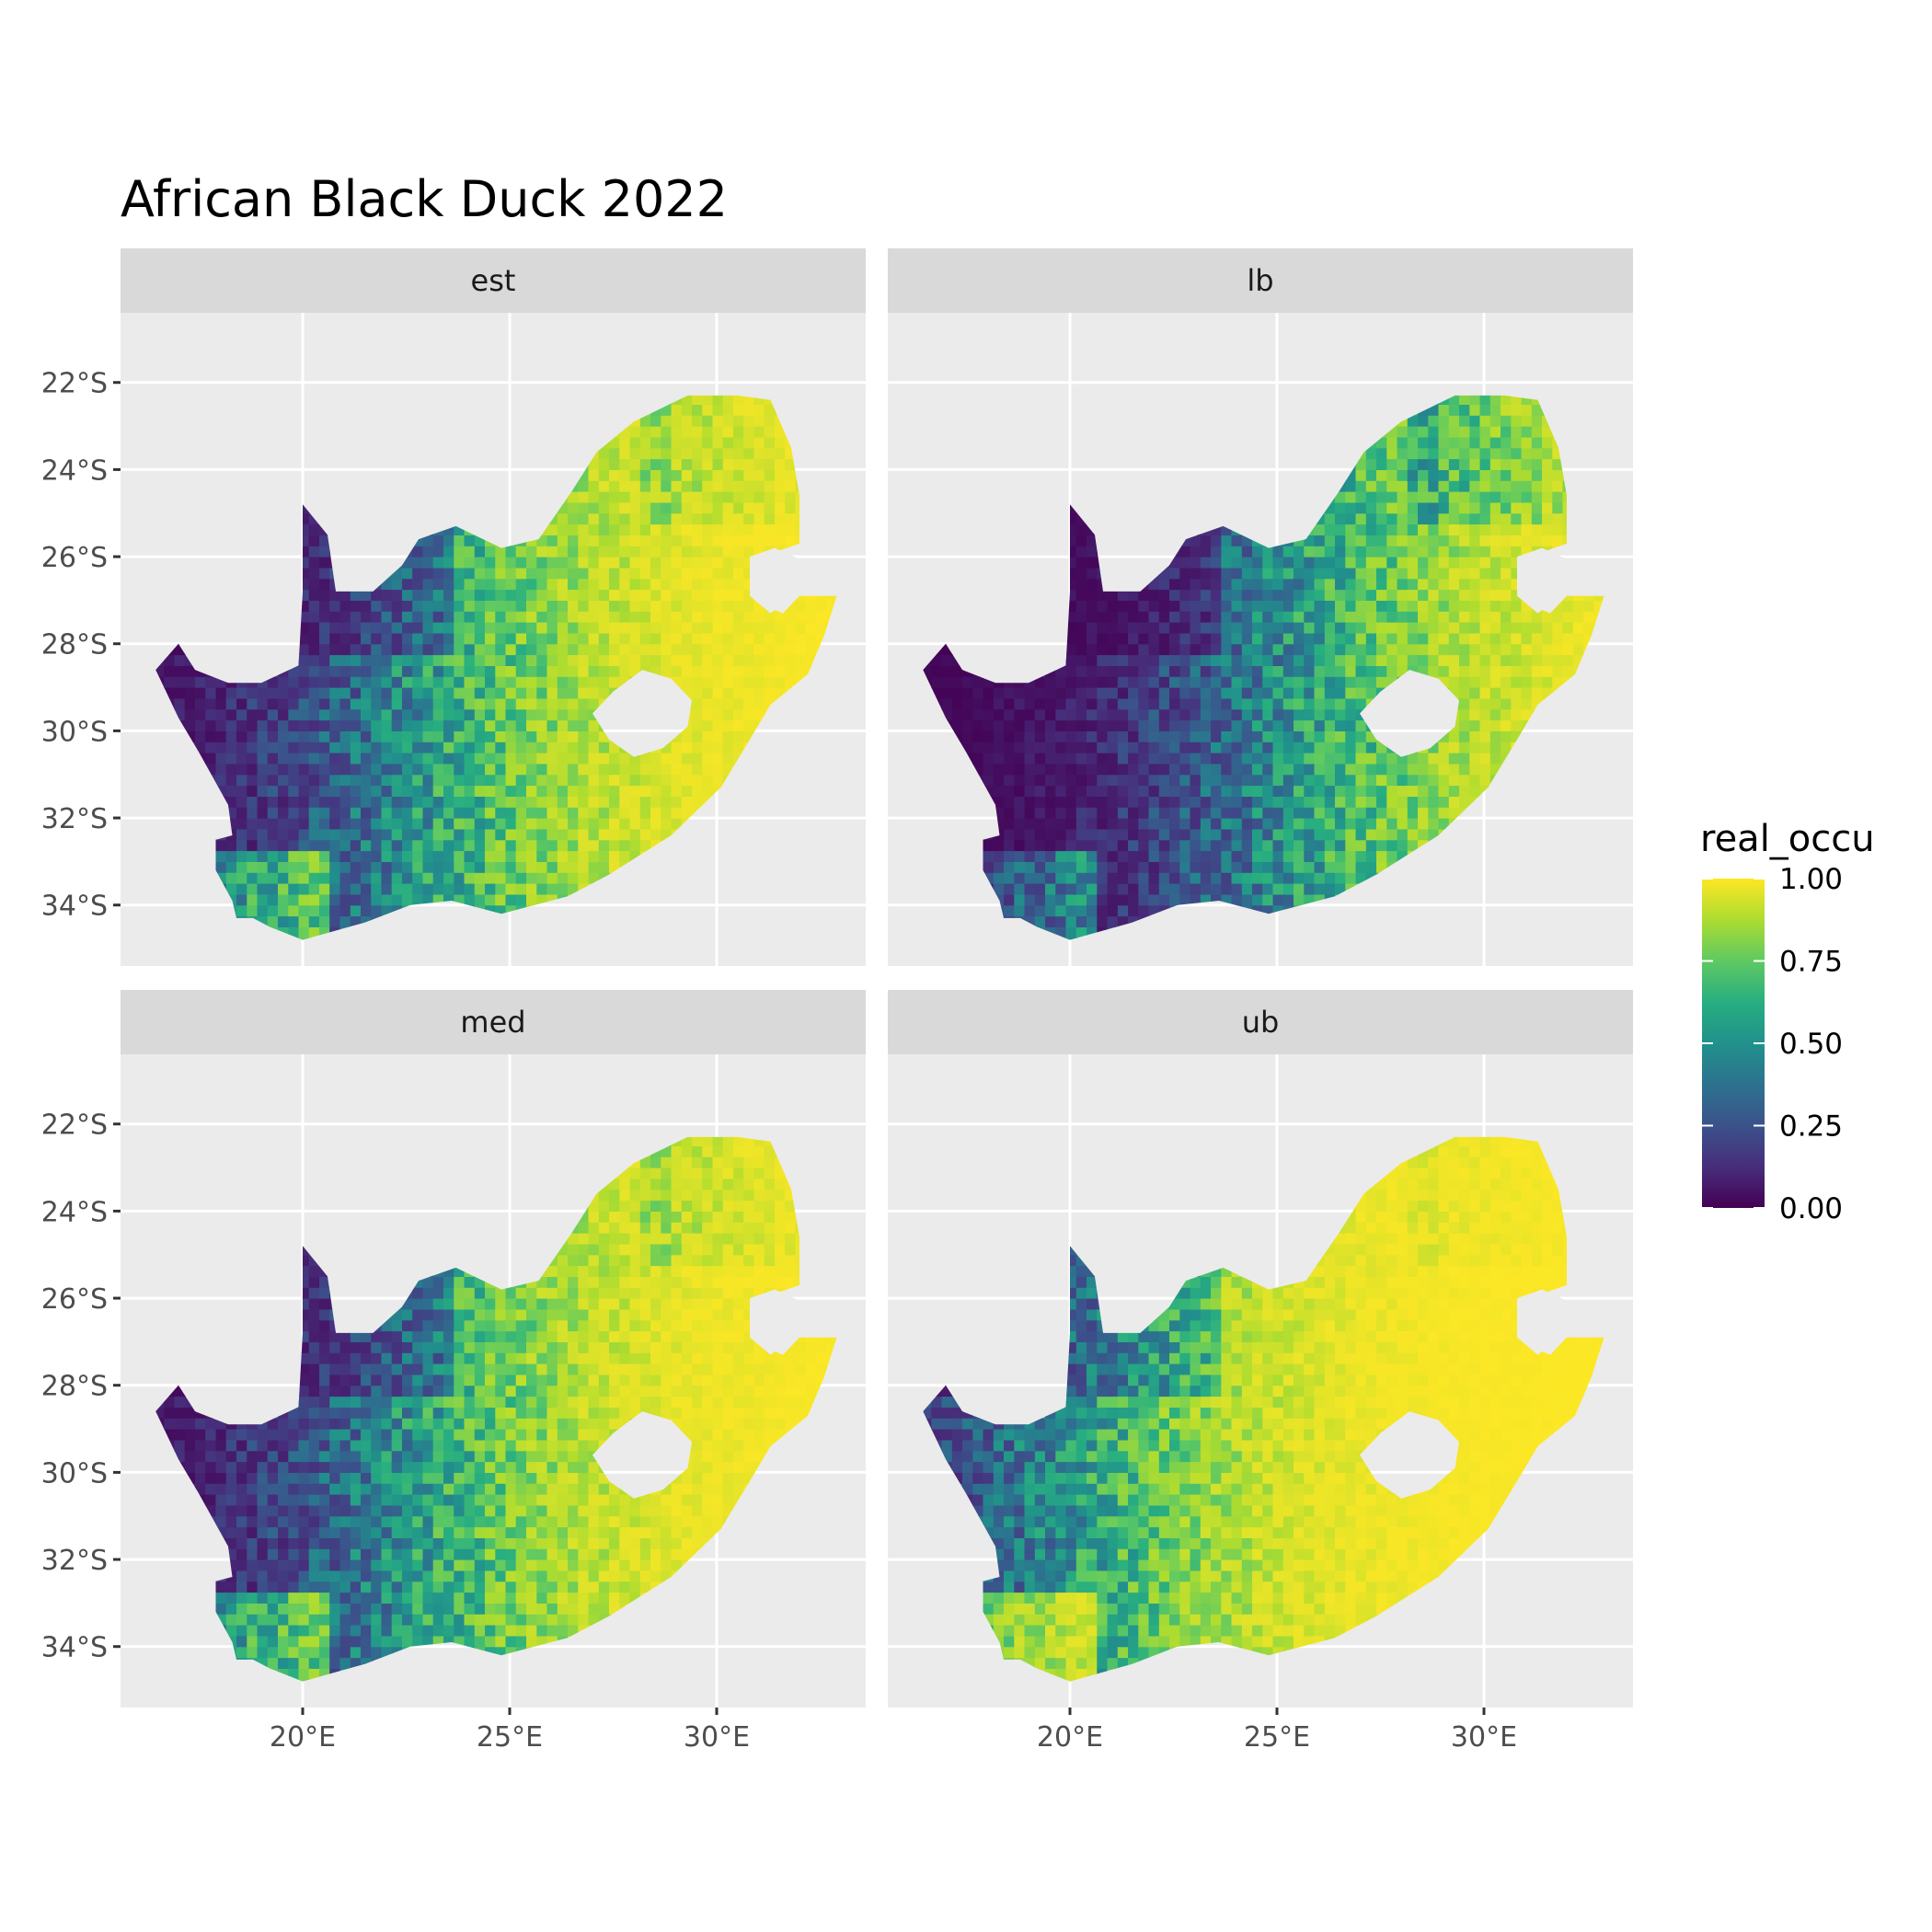 The width and height of the screenshot is (1932, 1932). I want to click on facet-strip-label: med, so click(493, 1022).